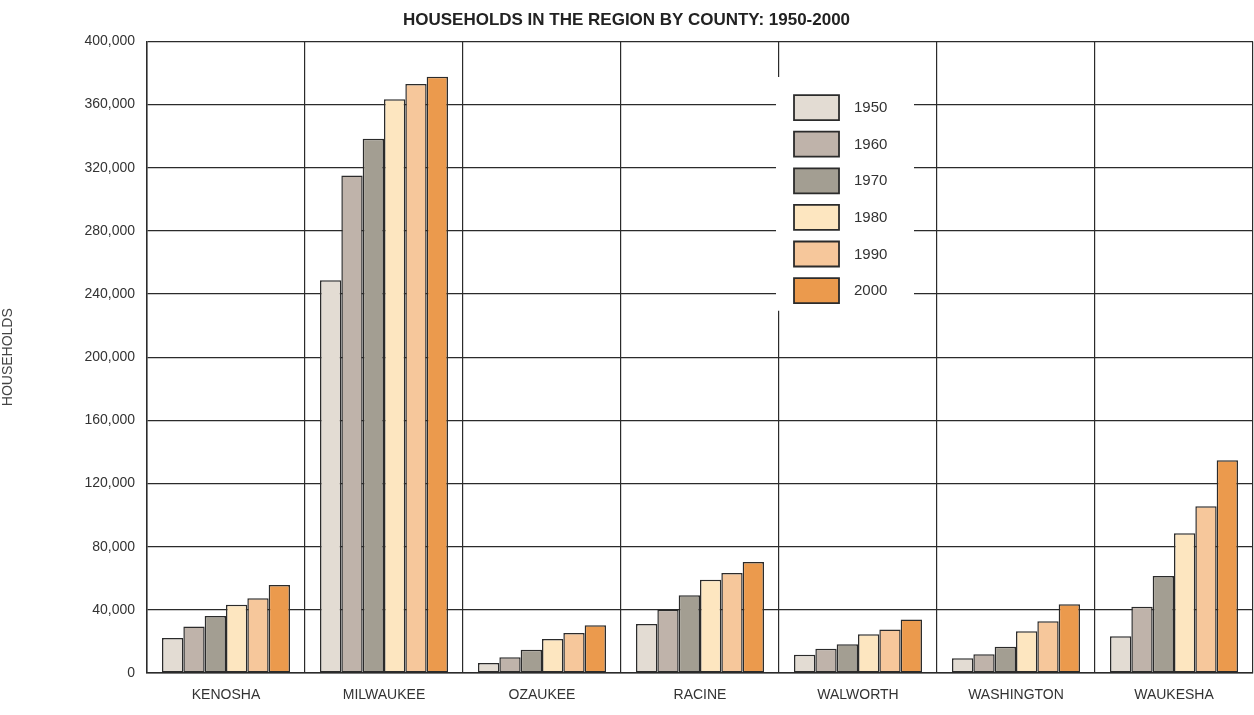  Describe the element at coordinates (110, 166) in the screenshot. I see `y-tick-label: 320,000` at that location.